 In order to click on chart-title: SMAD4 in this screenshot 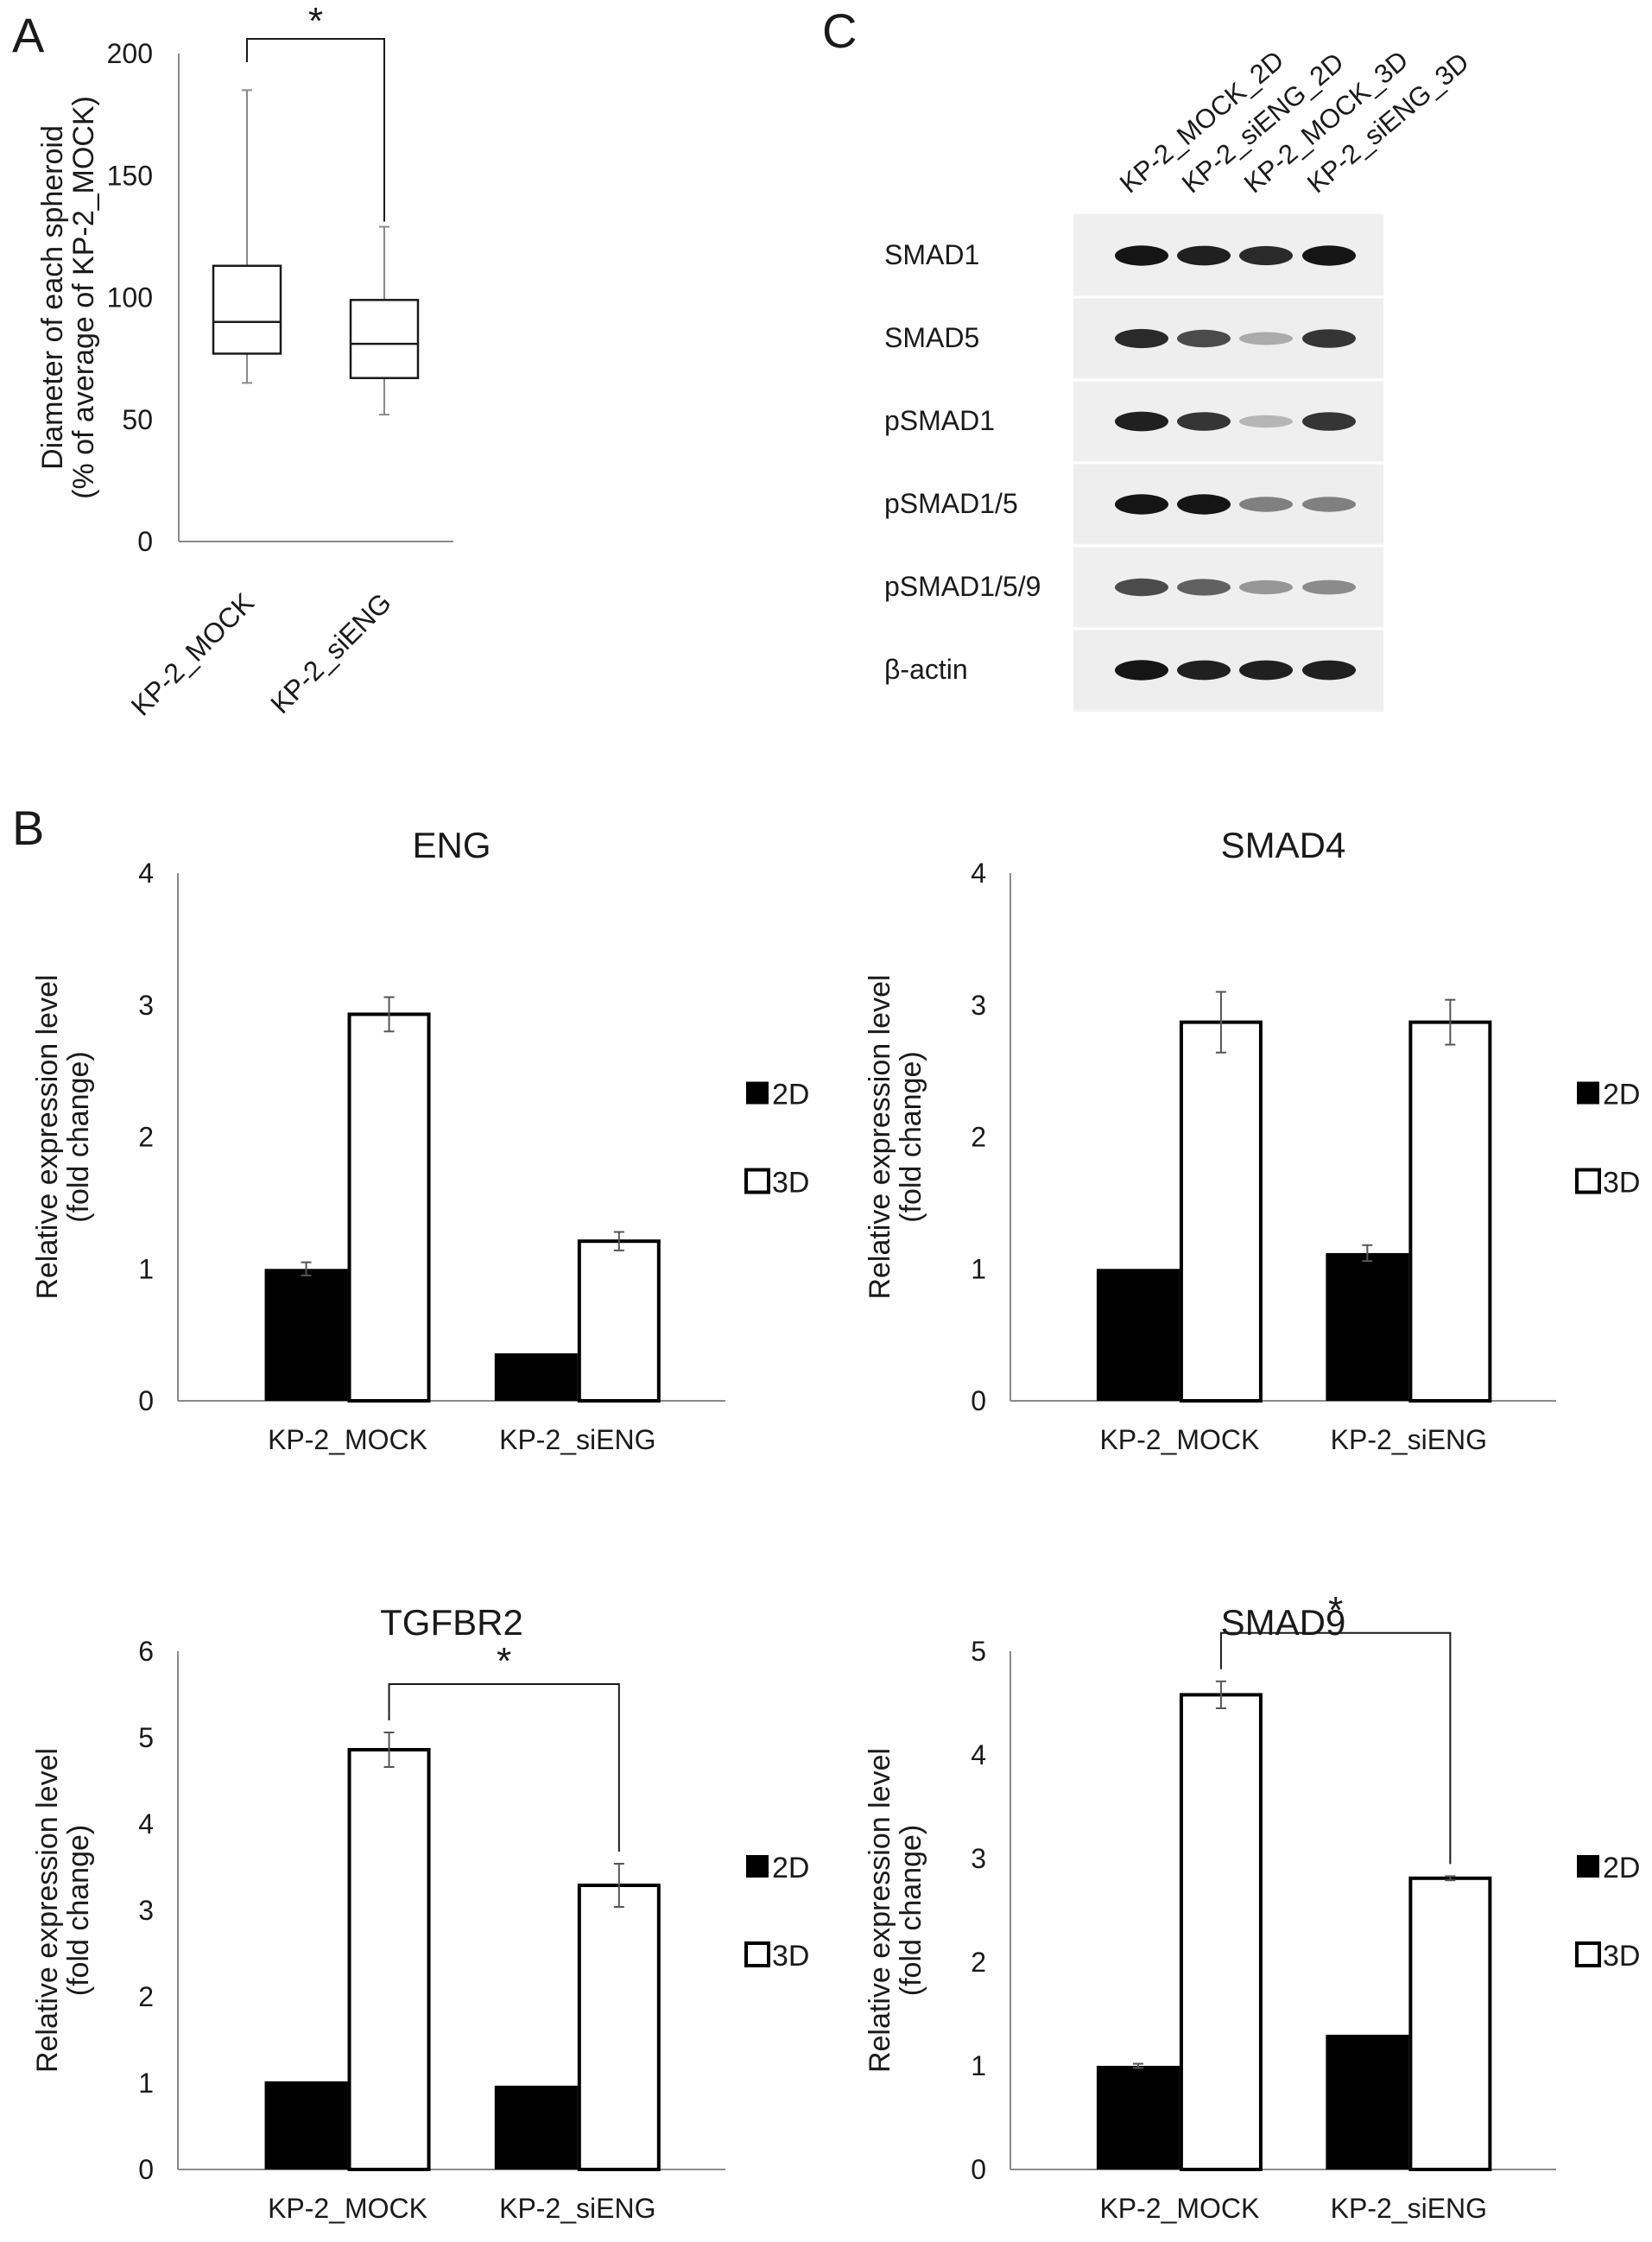, I will do `click(1283, 845)`.